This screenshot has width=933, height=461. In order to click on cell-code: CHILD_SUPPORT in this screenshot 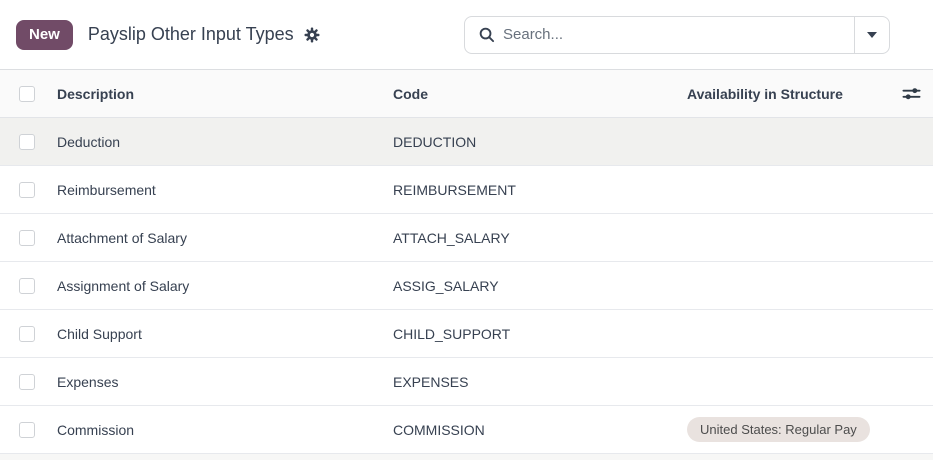, I will do `click(452, 333)`.